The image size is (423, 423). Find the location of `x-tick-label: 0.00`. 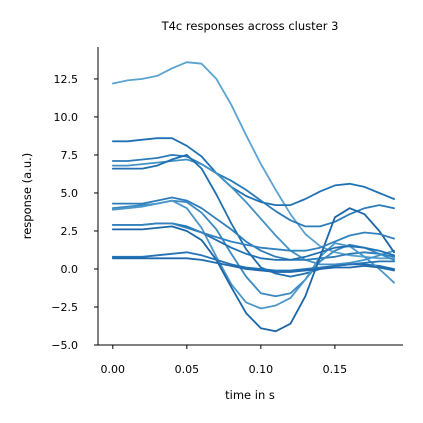

x-tick-label: 0.00 is located at coordinates (113, 369).